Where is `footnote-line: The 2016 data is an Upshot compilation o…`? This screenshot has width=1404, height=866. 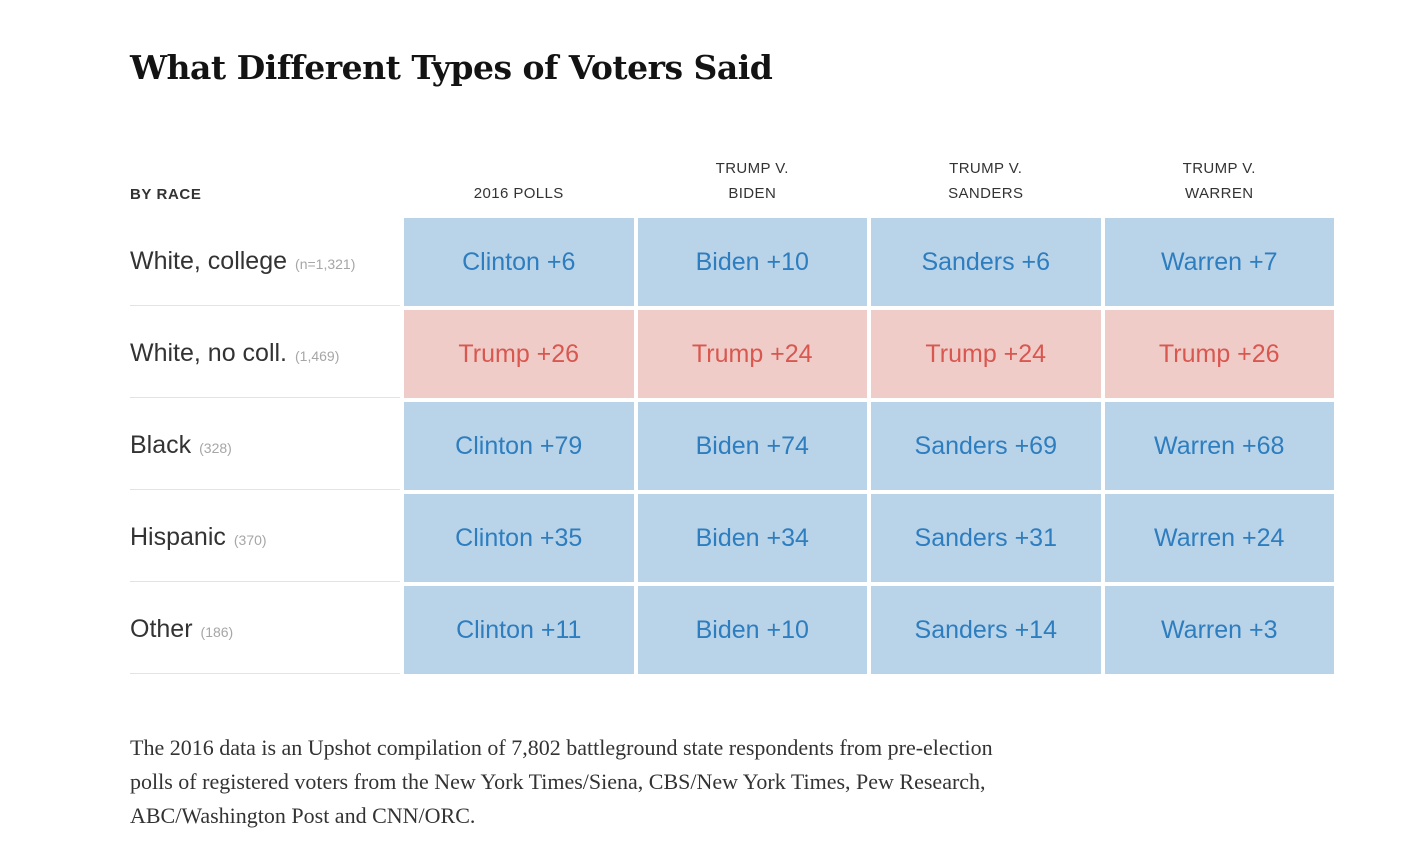
footnote-line: The 2016 data is an Upshot compilation o… is located at coordinates (561, 747).